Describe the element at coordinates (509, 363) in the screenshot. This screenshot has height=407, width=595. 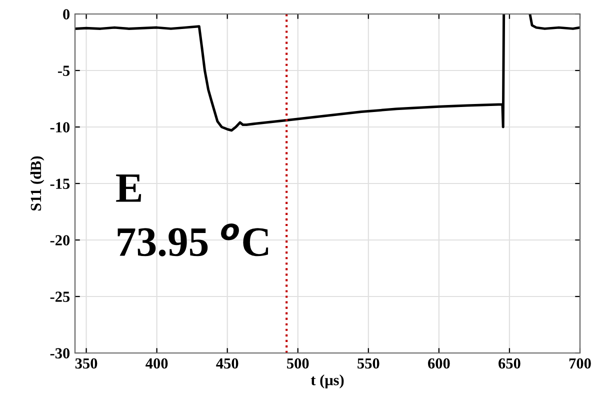
I see `x-tick-label: 650` at that location.